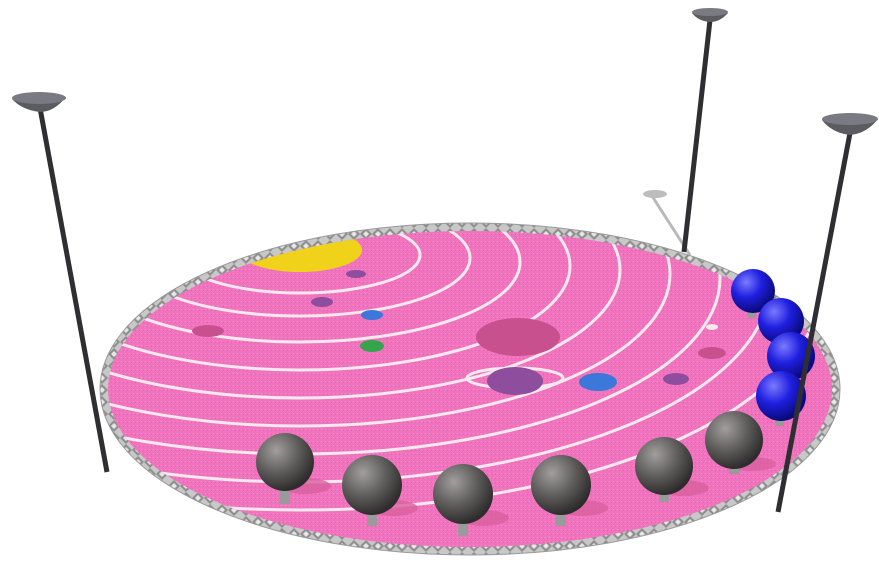 The image size is (879, 571). I want to click on planet-pluto, so click(712, 327).